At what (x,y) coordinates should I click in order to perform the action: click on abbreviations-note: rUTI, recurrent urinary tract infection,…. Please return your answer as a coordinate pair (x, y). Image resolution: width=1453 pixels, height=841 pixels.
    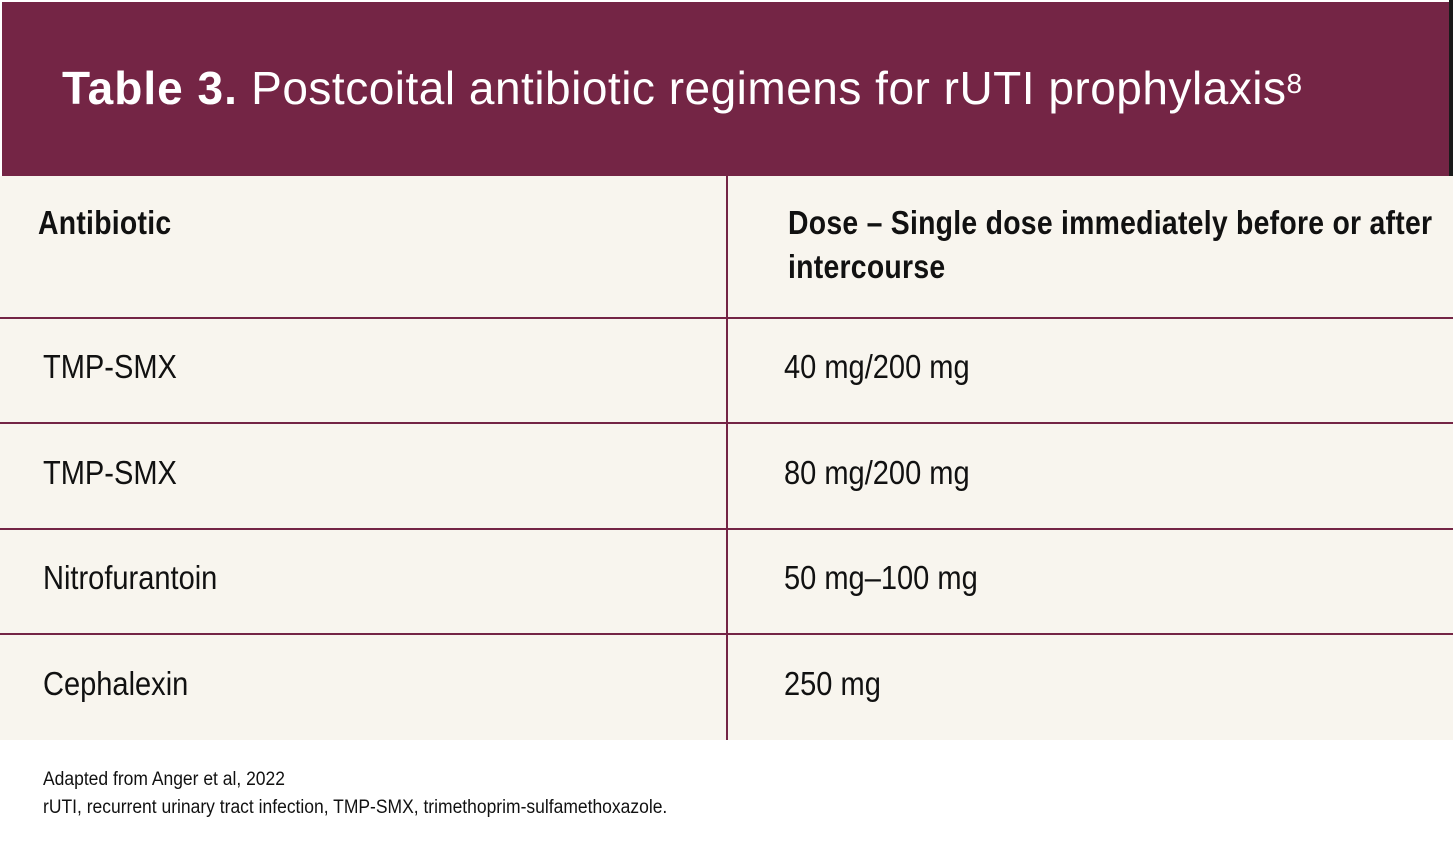
    Looking at the image, I should click on (355, 807).